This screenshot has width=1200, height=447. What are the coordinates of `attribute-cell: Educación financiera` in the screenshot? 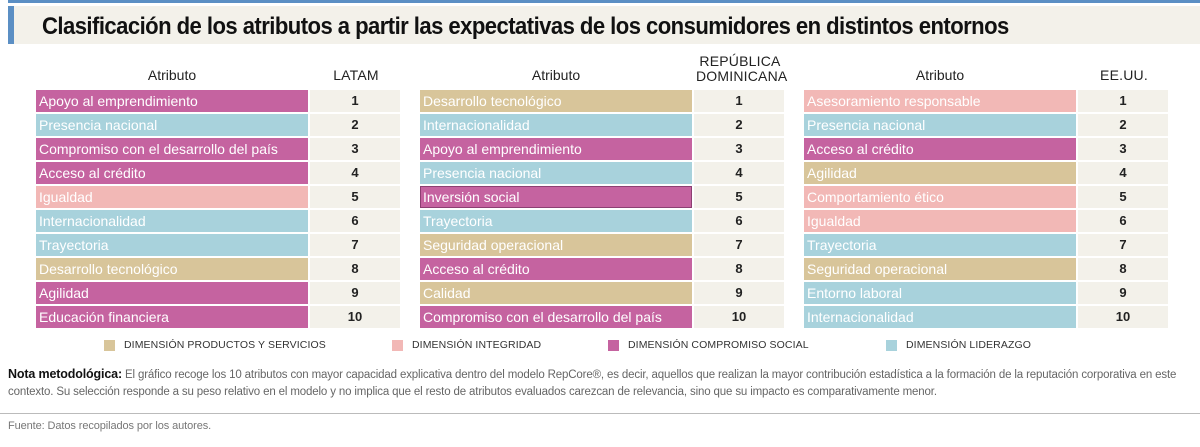 It's located at (172, 317).